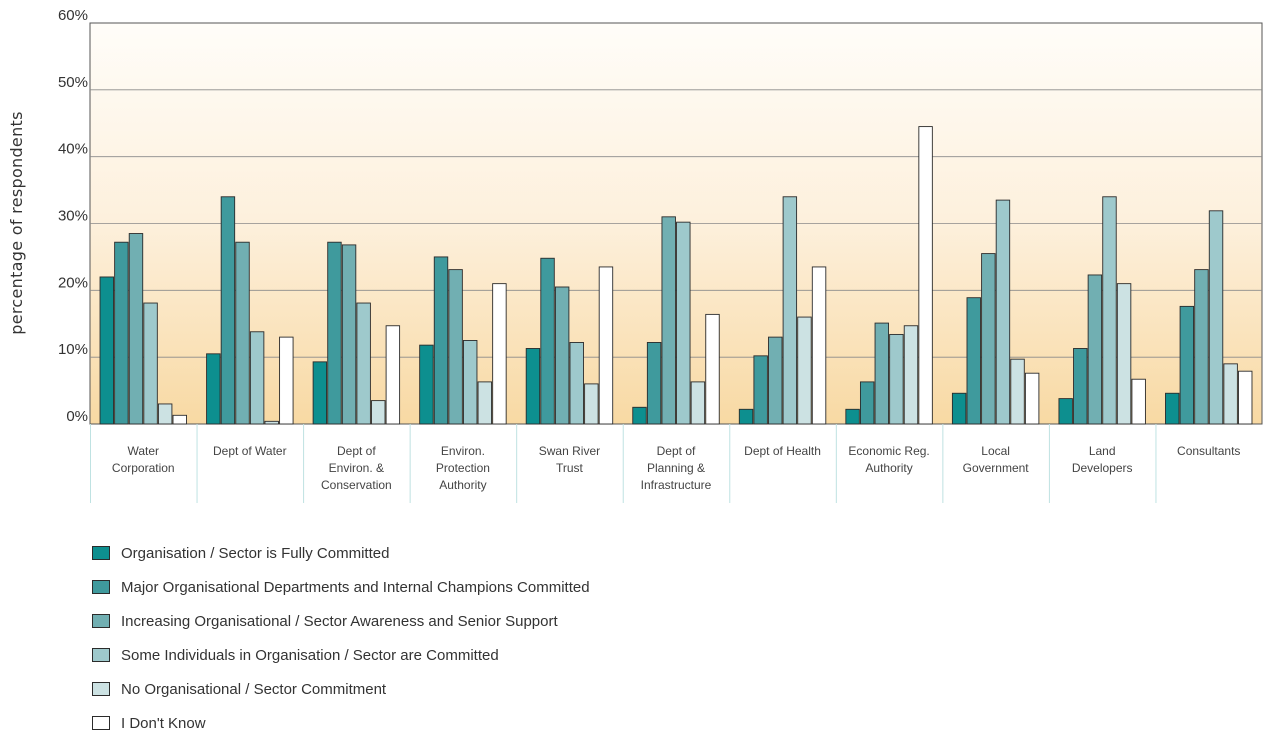 The image size is (1266, 740). Describe the element at coordinates (356, 468) in the screenshot. I see `x-tick-label: Dept of Environ. & Conservation` at that location.